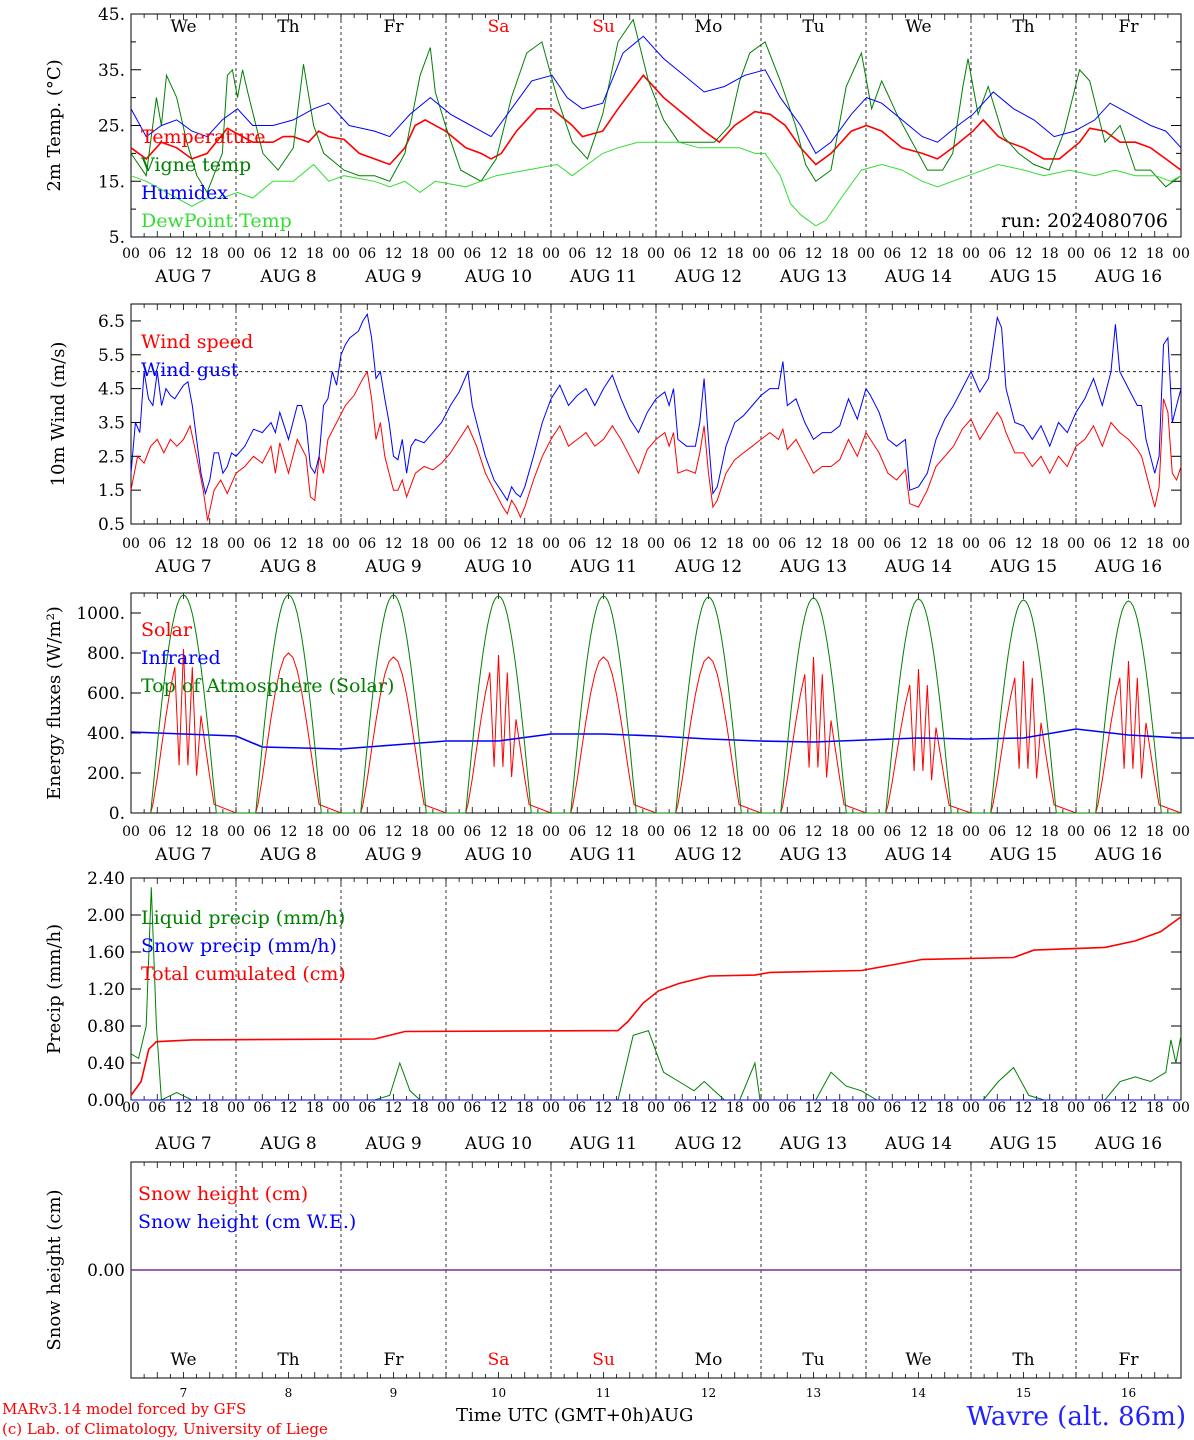 This screenshot has height=1440, width=1194. What do you see at coordinates (111, 127) in the screenshot?
I see `y-tick-label: 25.` at bounding box center [111, 127].